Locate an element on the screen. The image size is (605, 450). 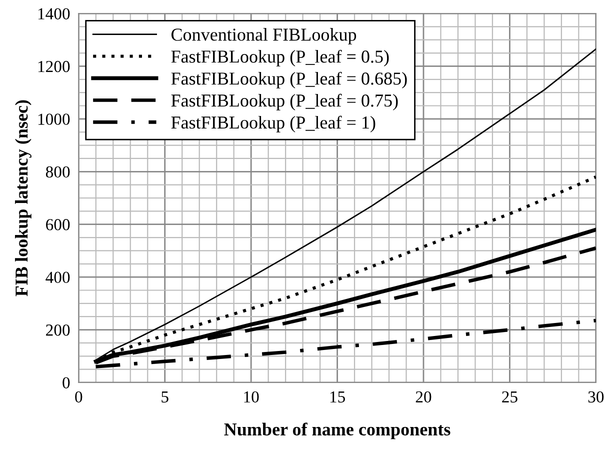
x-tick-label: 25 is located at coordinates (510, 397).